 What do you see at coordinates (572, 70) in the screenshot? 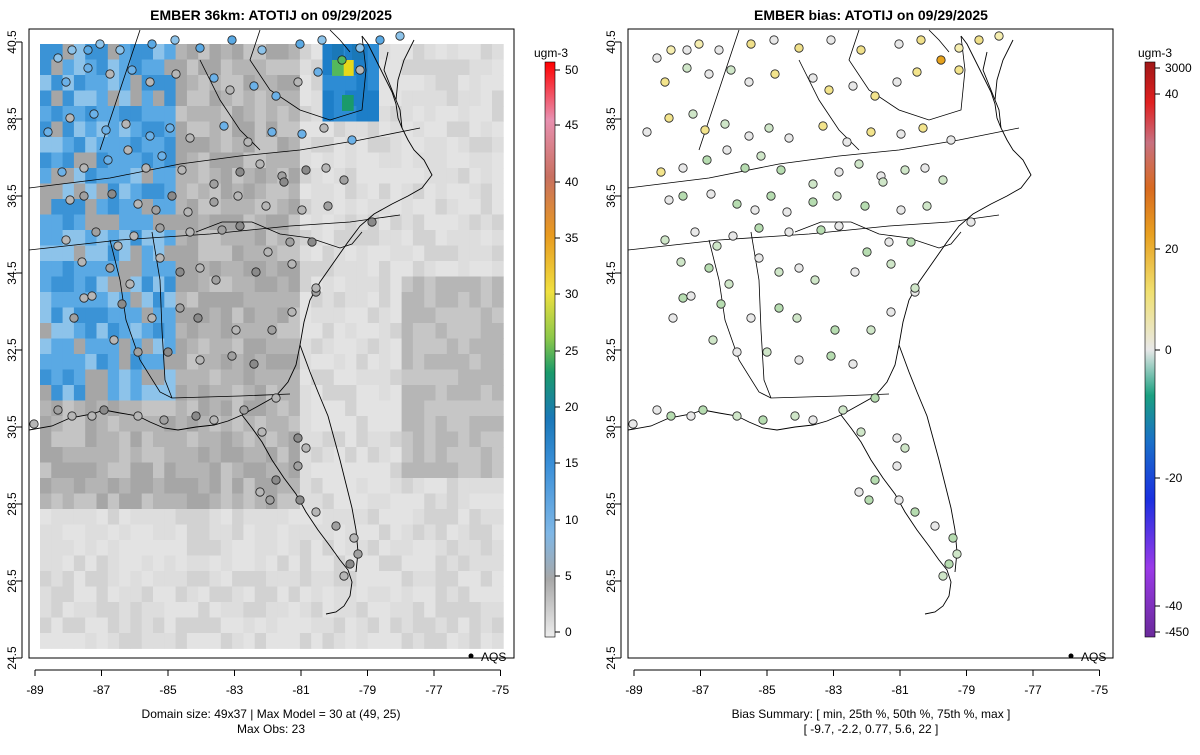
I see `colorbar-tick-label: 50` at bounding box center [572, 70].